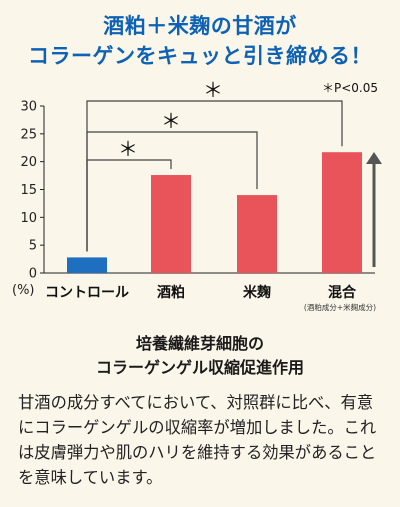 The height and width of the screenshot is (507, 400). Describe the element at coordinates (342, 292) in the screenshot. I see `category-label: 混合` at that location.